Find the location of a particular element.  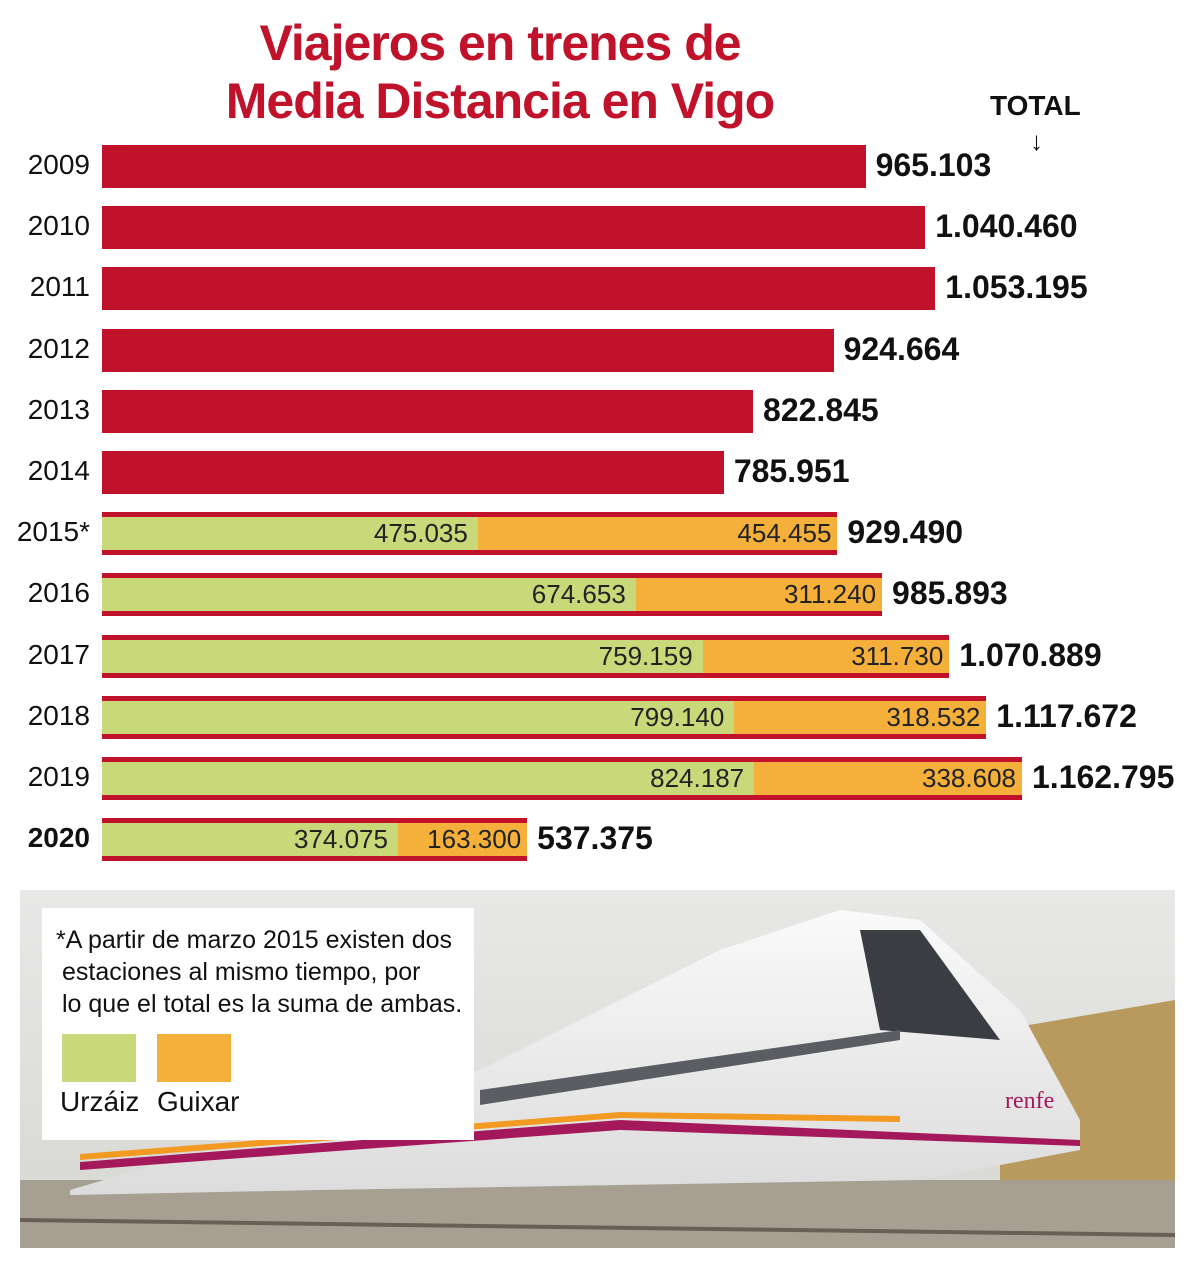

bar-2017: 759.159 311.730 is located at coordinates (526, 656).